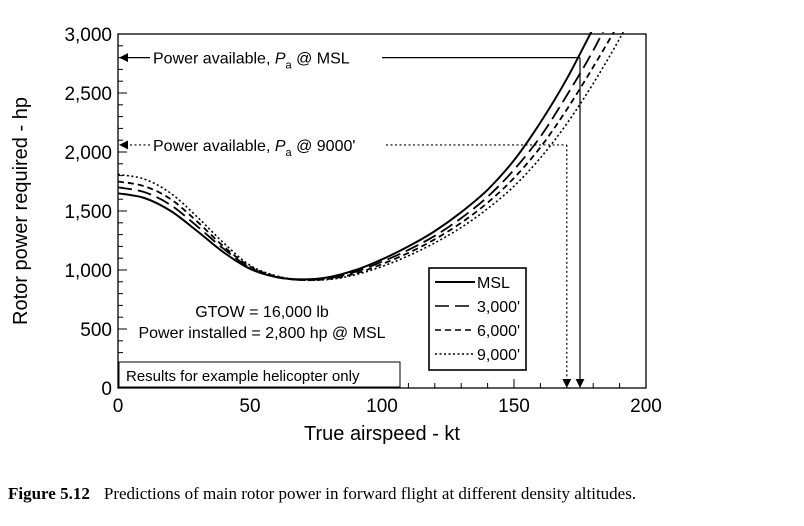 Image resolution: width=804 pixels, height=526 pixels. What do you see at coordinates (118, 406) in the screenshot?
I see `x-tick-label: 0` at bounding box center [118, 406].